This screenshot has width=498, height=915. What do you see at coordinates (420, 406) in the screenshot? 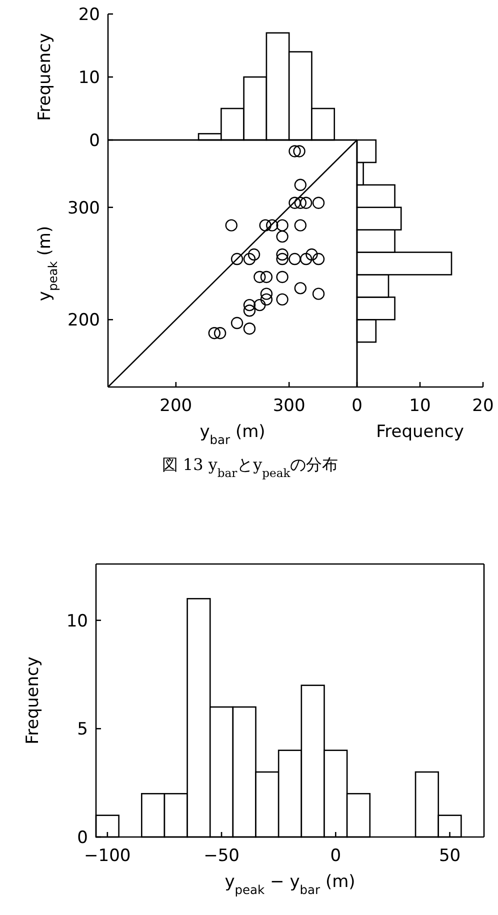
I see `x-tick-label: 10` at bounding box center [420, 406].